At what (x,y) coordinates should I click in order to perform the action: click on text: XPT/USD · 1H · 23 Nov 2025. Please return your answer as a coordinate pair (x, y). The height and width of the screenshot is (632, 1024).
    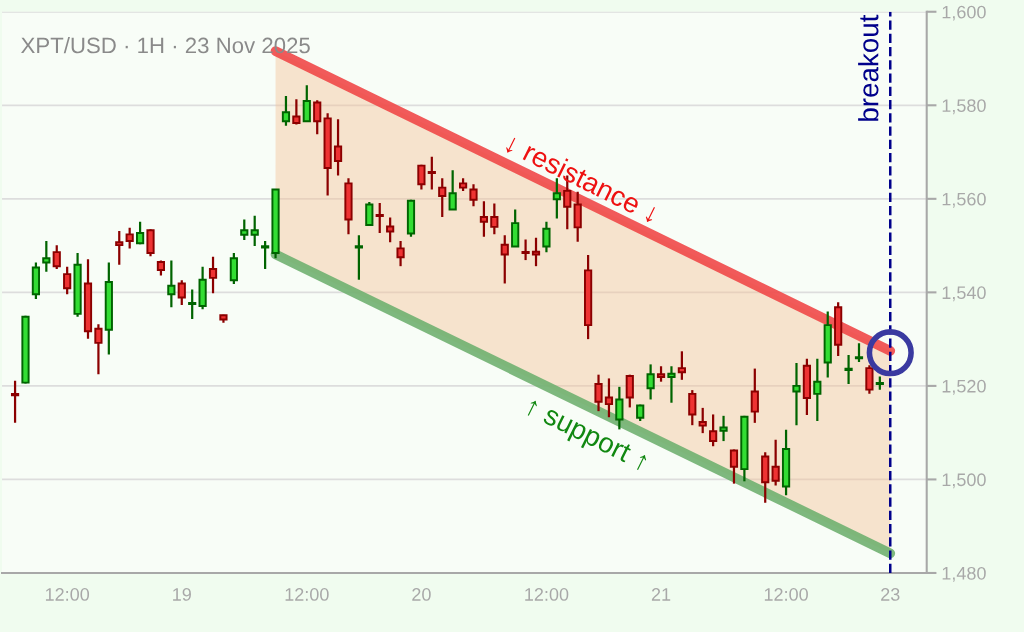
    Looking at the image, I should click on (165, 45).